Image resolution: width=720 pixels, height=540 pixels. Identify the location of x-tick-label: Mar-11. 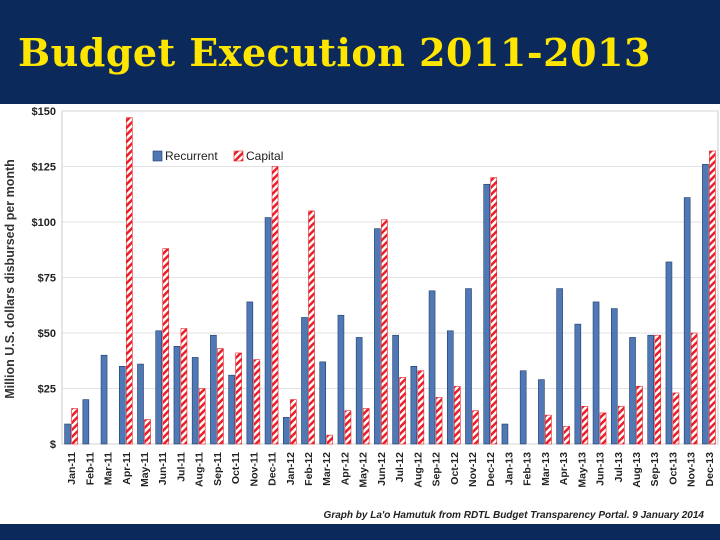
(109, 468).